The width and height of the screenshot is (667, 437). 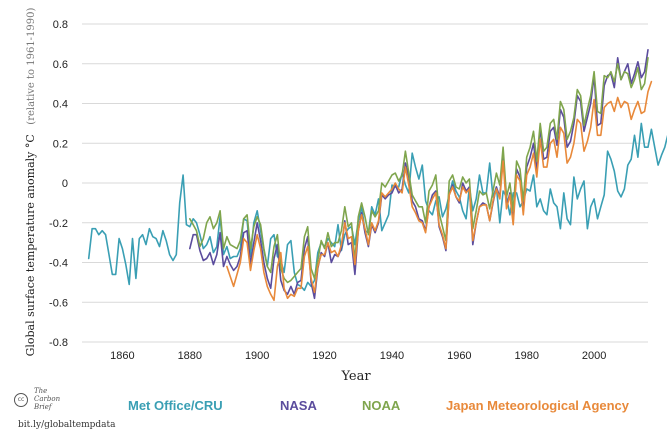 I want to click on brand-line-3: Brief, so click(x=64, y=407).